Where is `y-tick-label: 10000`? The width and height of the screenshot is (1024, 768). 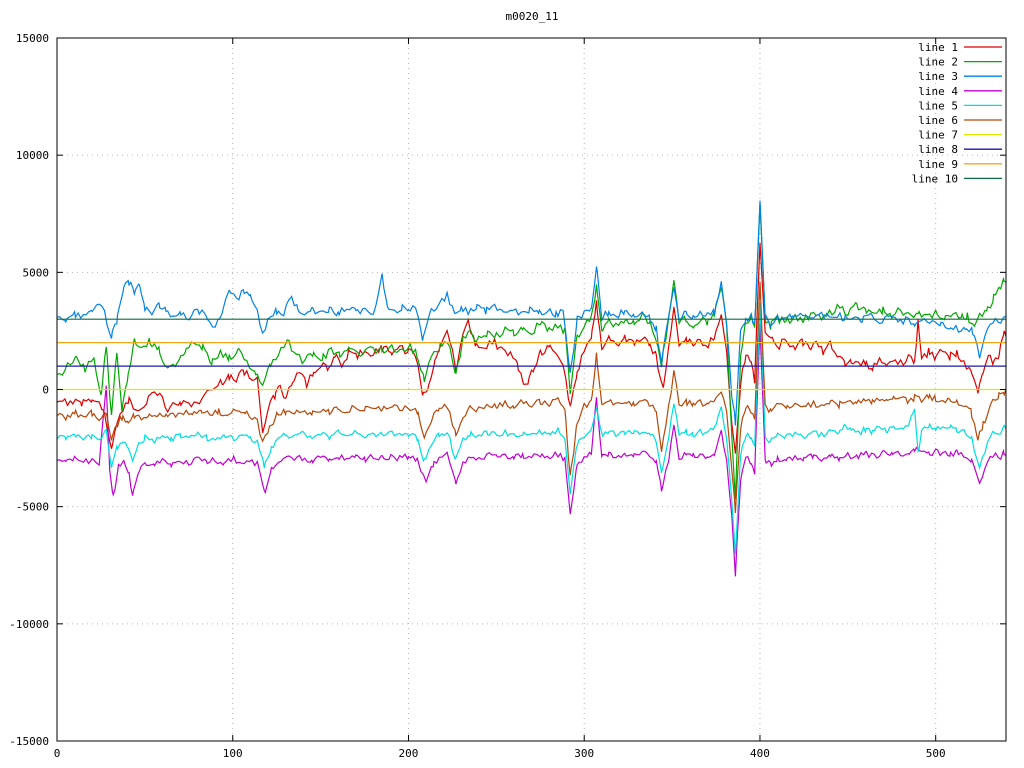
y-tick-label: 10000 is located at coordinates (32, 155).